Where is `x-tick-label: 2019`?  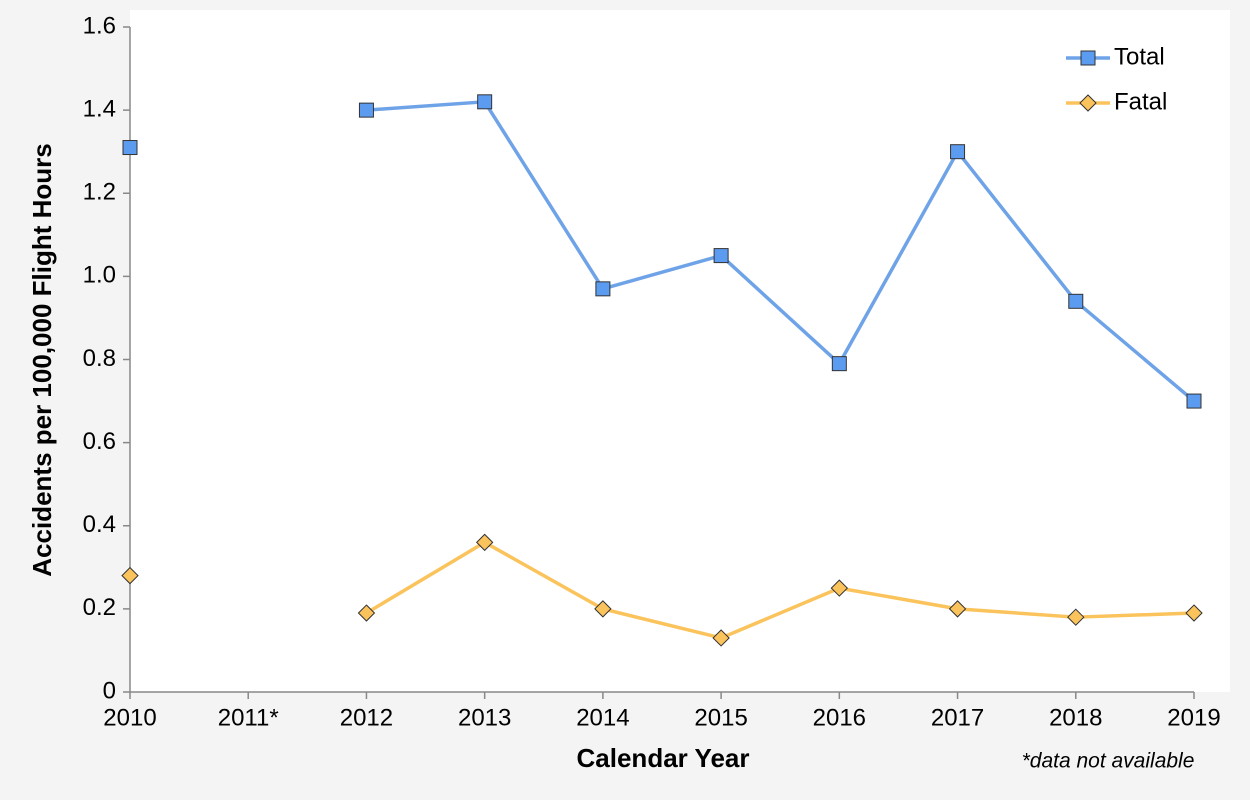
x-tick-label: 2019 is located at coordinates (1193, 717).